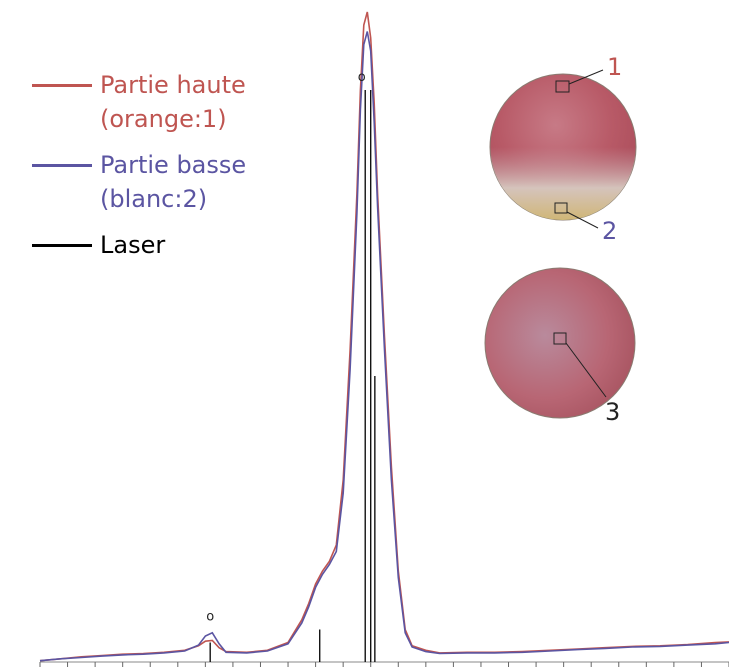  I want to click on legend-label: Laser, so click(133, 245).